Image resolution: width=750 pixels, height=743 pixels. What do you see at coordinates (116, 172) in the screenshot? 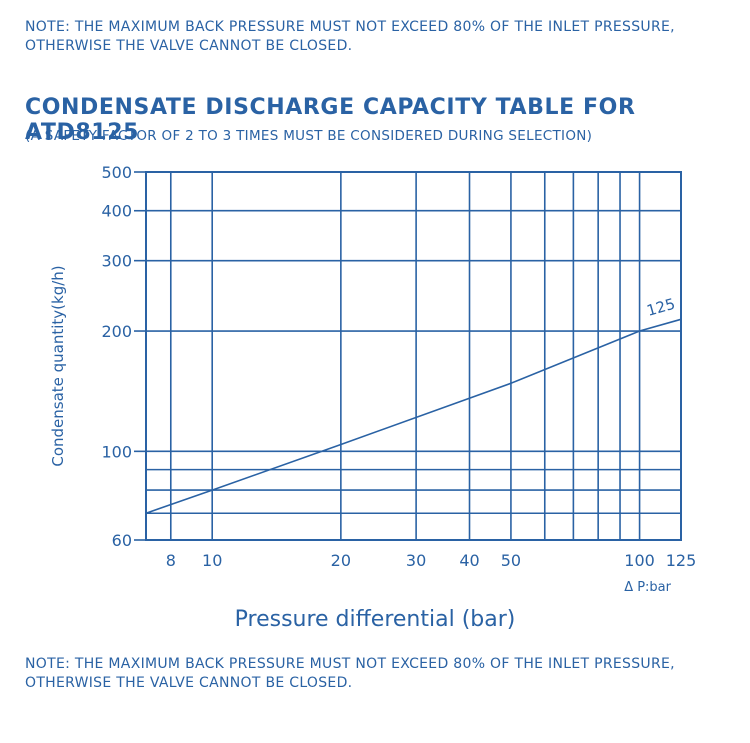
I see `y-tick-label: 500` at bounding box center [116, 172].